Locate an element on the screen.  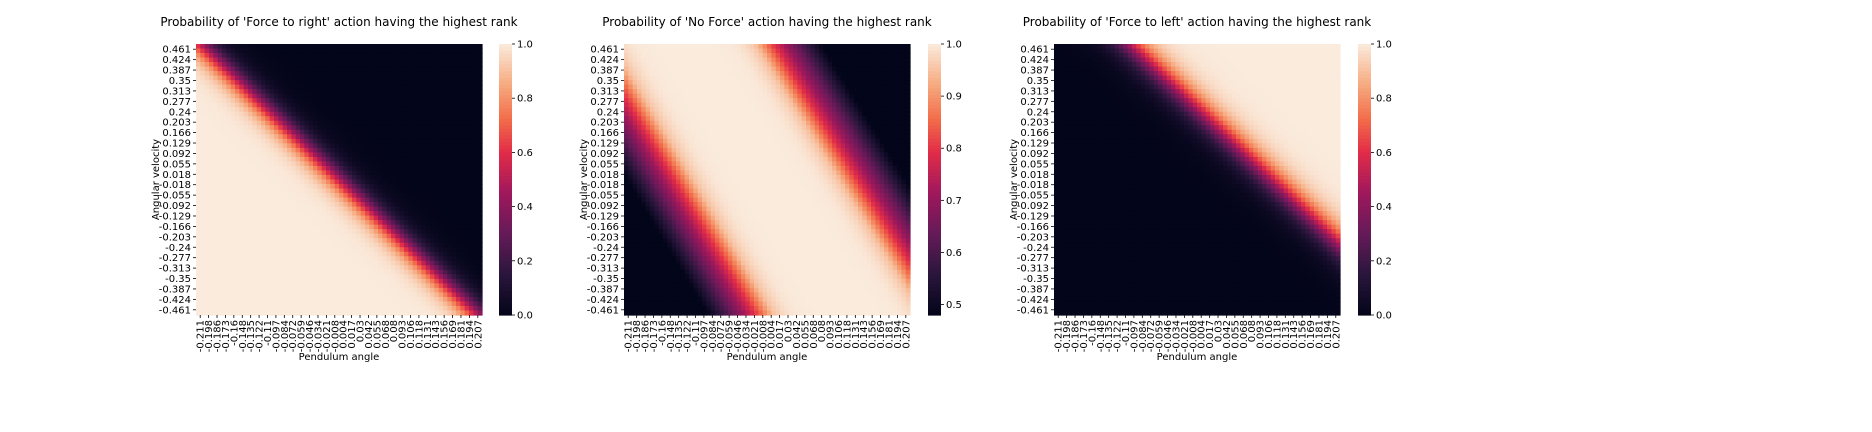
x-tick-label: -0.122 is located at coordinates (260, 336).